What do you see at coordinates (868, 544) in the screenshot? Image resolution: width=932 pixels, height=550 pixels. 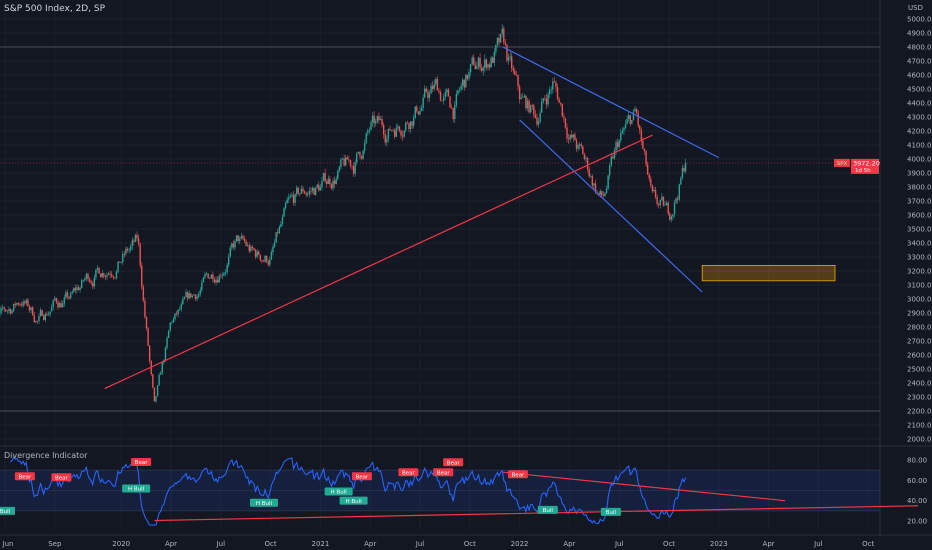 I see `x-tick-label: Oct` at bounding box center [868, 544].